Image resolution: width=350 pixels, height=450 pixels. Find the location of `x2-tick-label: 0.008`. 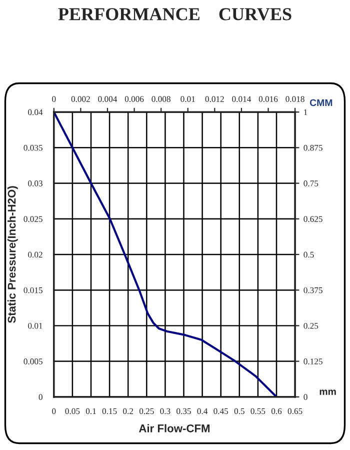

x2-tick-label: 0.008 is located at coordinates (161, 99).